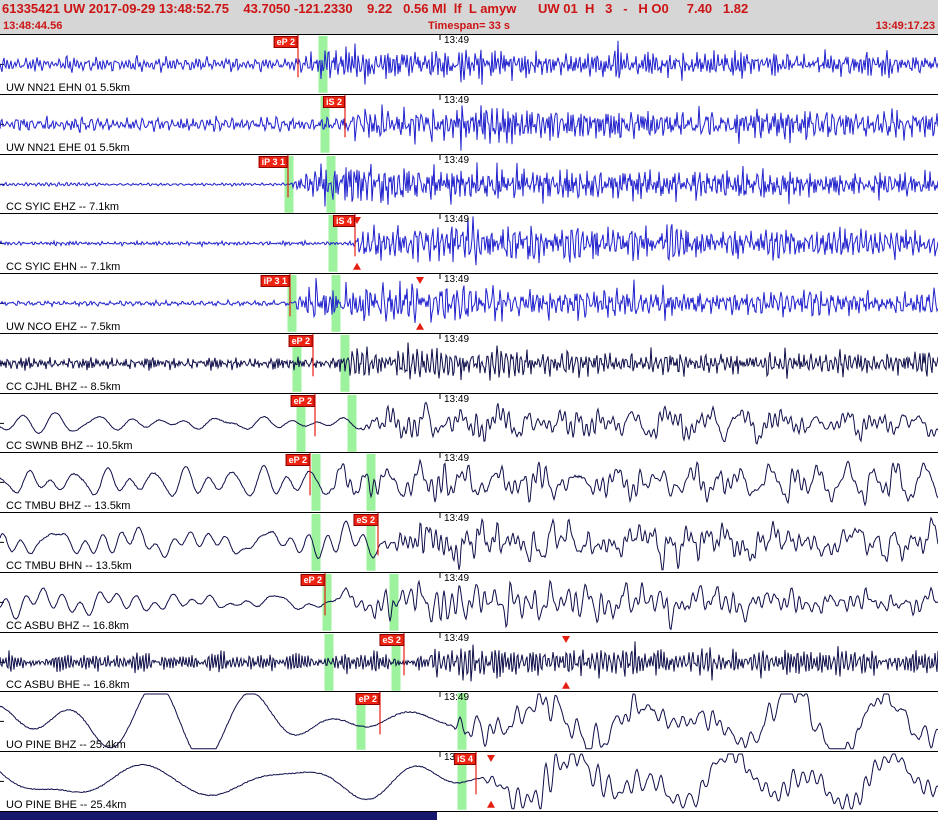  Describe the element at coordinates (68, 87) in the screenshot. I see `station-label: UW NN21 EHN 01 5.5km` at that location.